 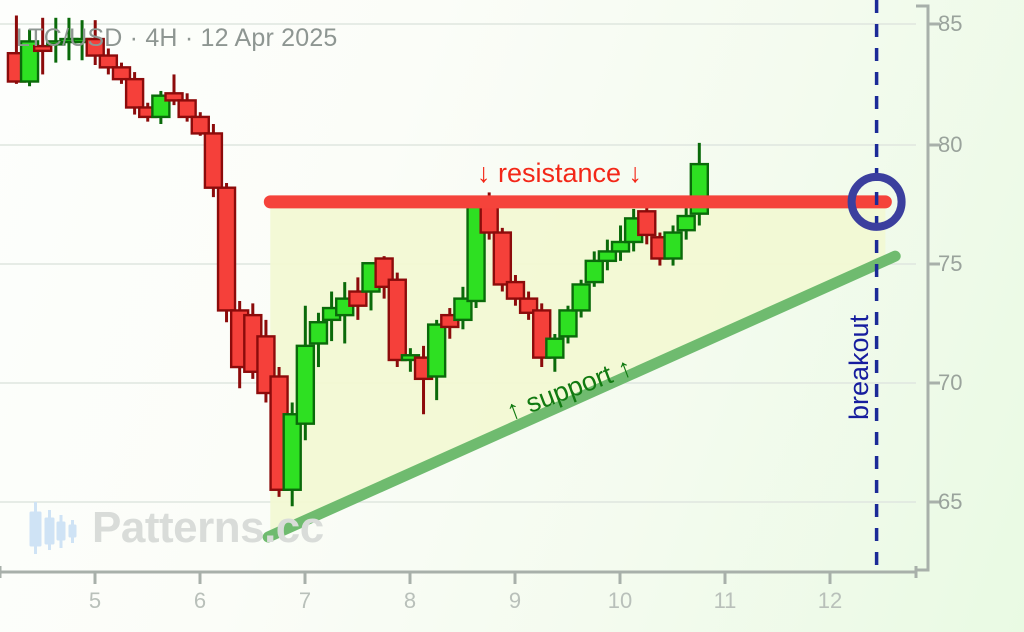 I want to click on x-tick-label: 8, so click(x=410, y=600).